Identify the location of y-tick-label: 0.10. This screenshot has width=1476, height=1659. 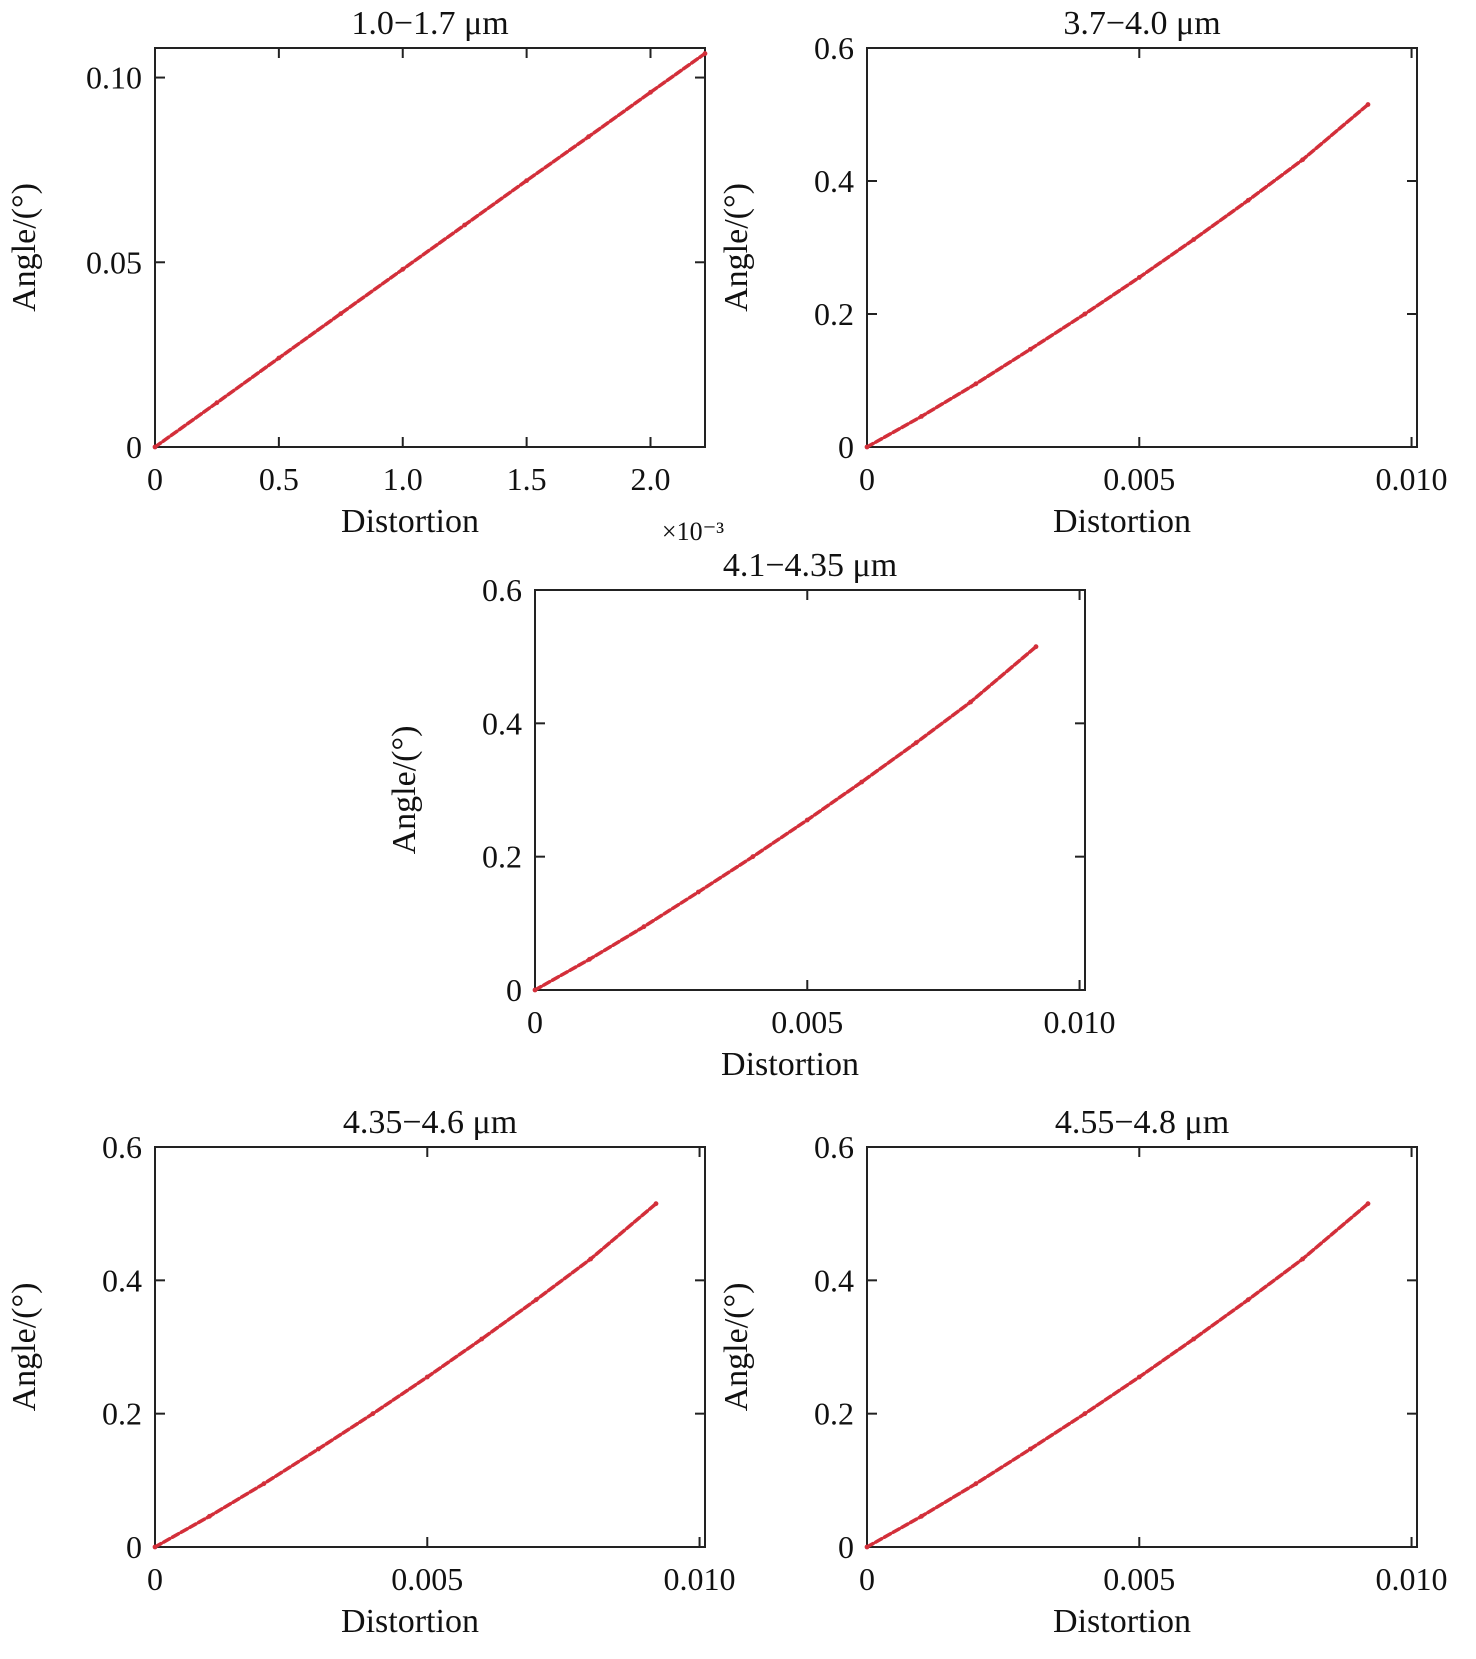
(114, 78).